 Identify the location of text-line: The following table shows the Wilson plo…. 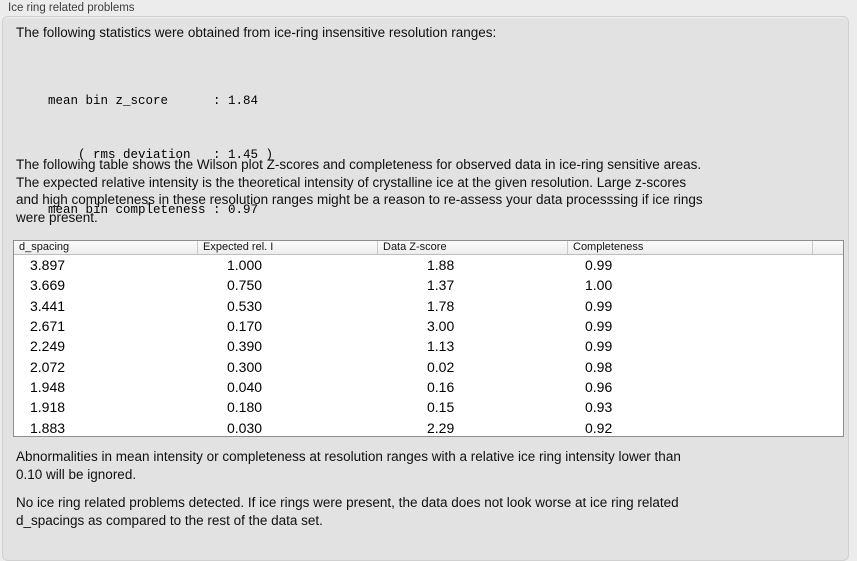
(359, 164).